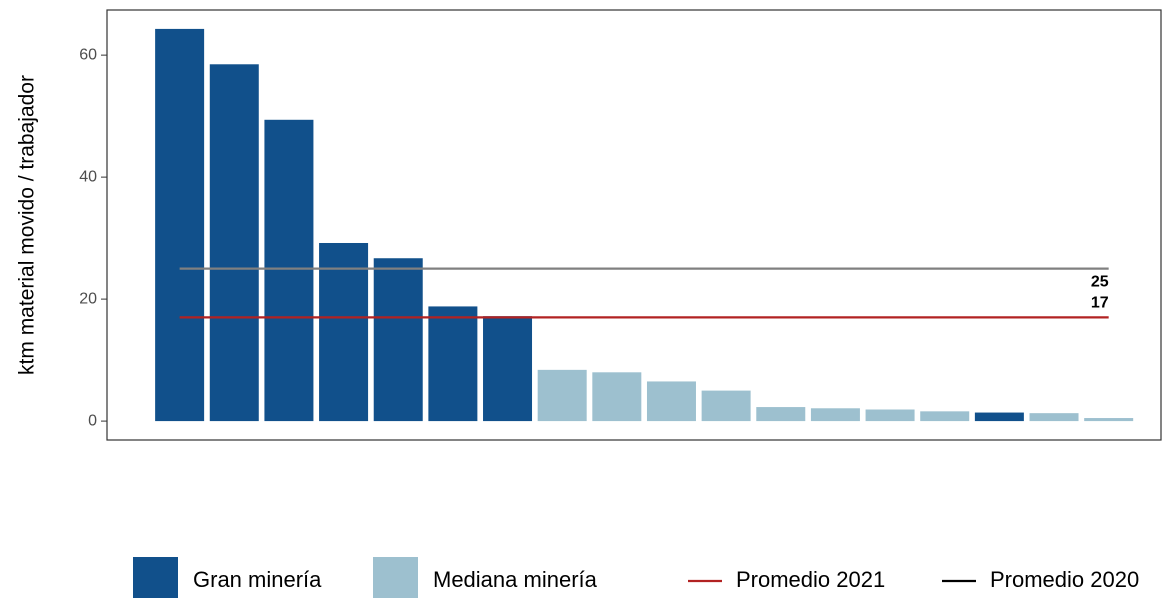 The image size is (1176, 598). I want to click on y-axis-title: ktm material movido / trabajador, so click(27, 225).